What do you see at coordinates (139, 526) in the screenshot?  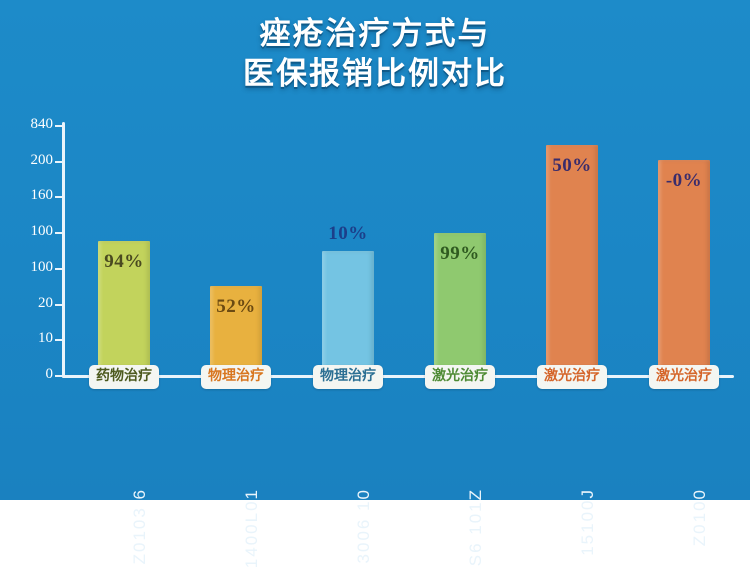 I see `x-axis-rotated-label: Z0103 6` at bounding box center [139, 526].